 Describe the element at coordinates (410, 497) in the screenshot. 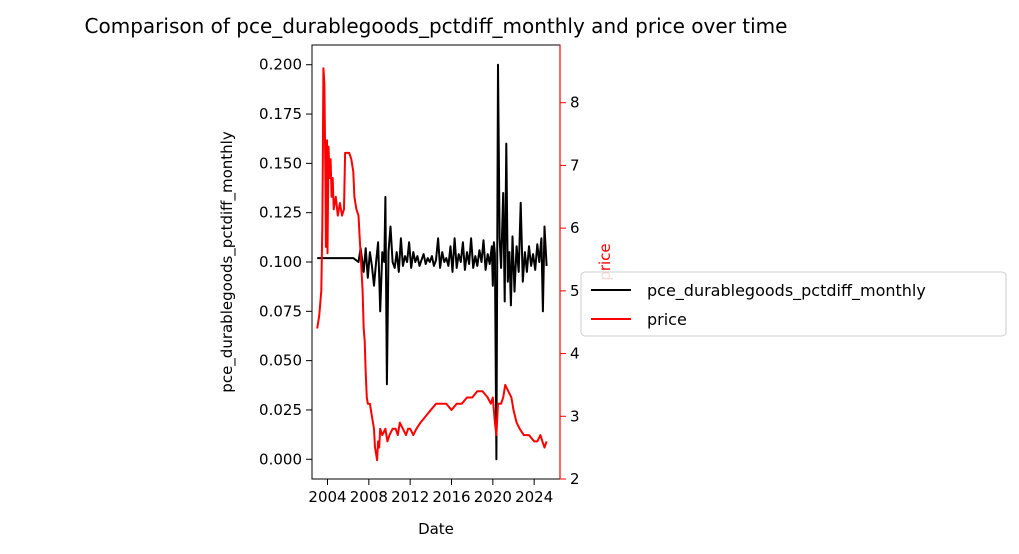

I see `x-tick-label: 2012` at that location.